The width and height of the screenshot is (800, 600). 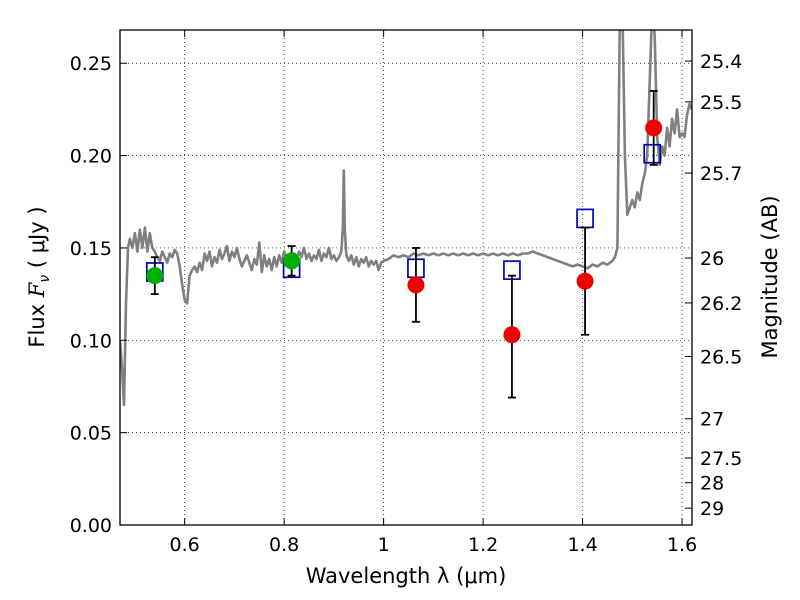 What do you see at coordinates (721, 174) in the screenshot?
I see `right-tick-label: 25.7` at bounding box center [721, 174].